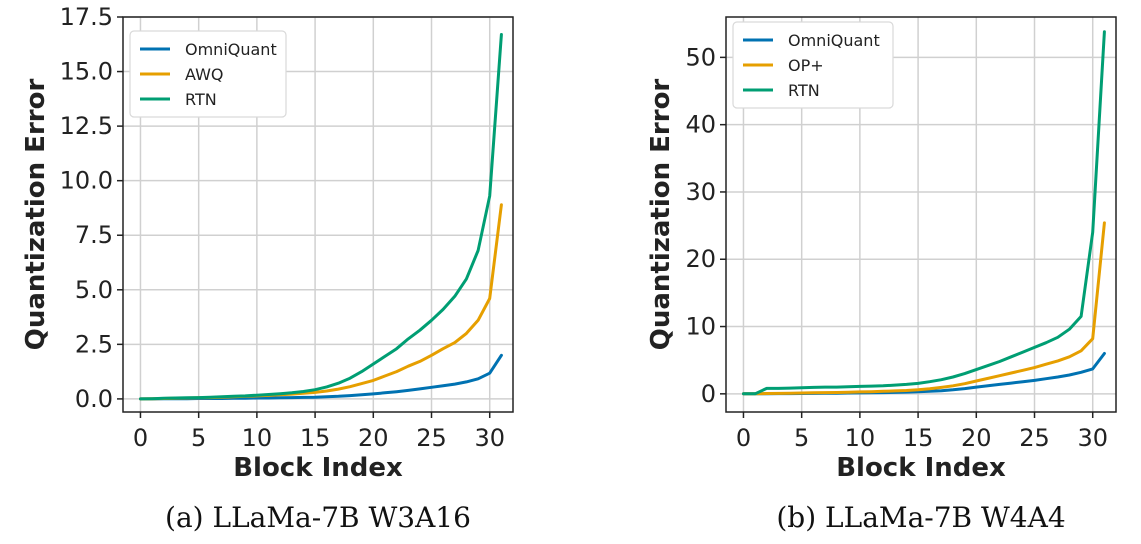 The width and height of the screenshot is (1141, 544). What do you see at coordinates (204, 74) in the screenshot?
I see `legend-label: AWQ` at bounding box center [204, 74].